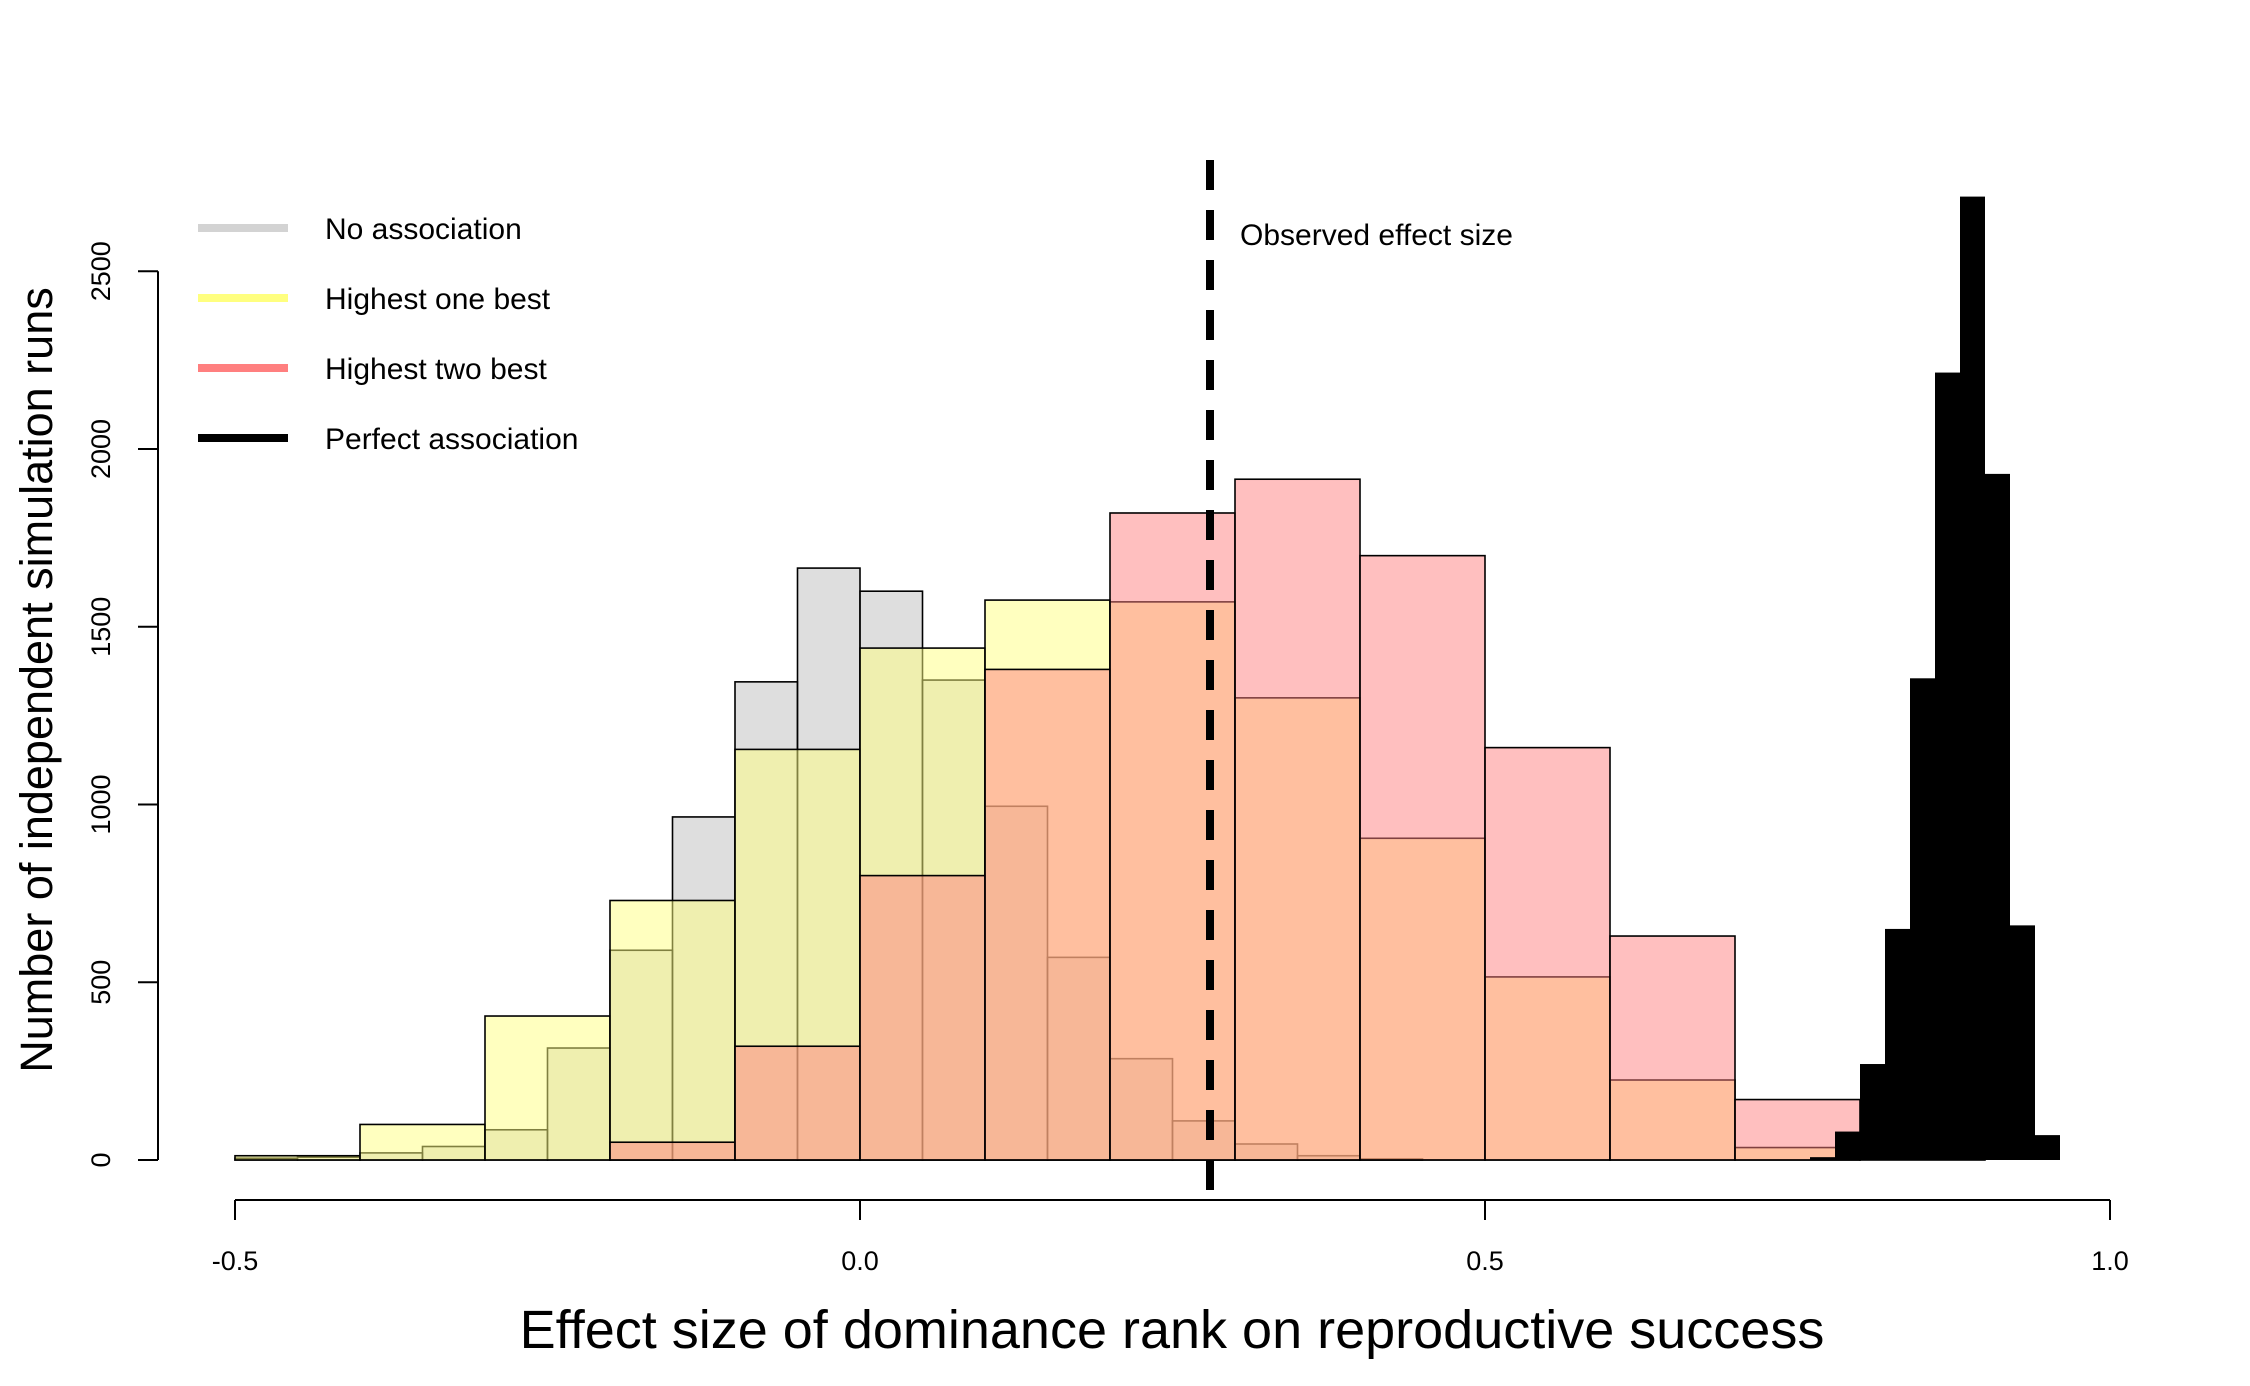  What do you see at coordinates (860, 1261) in the screenshot?
I see `x-tick-label: 0.0` at bounding box center [860, 1261].